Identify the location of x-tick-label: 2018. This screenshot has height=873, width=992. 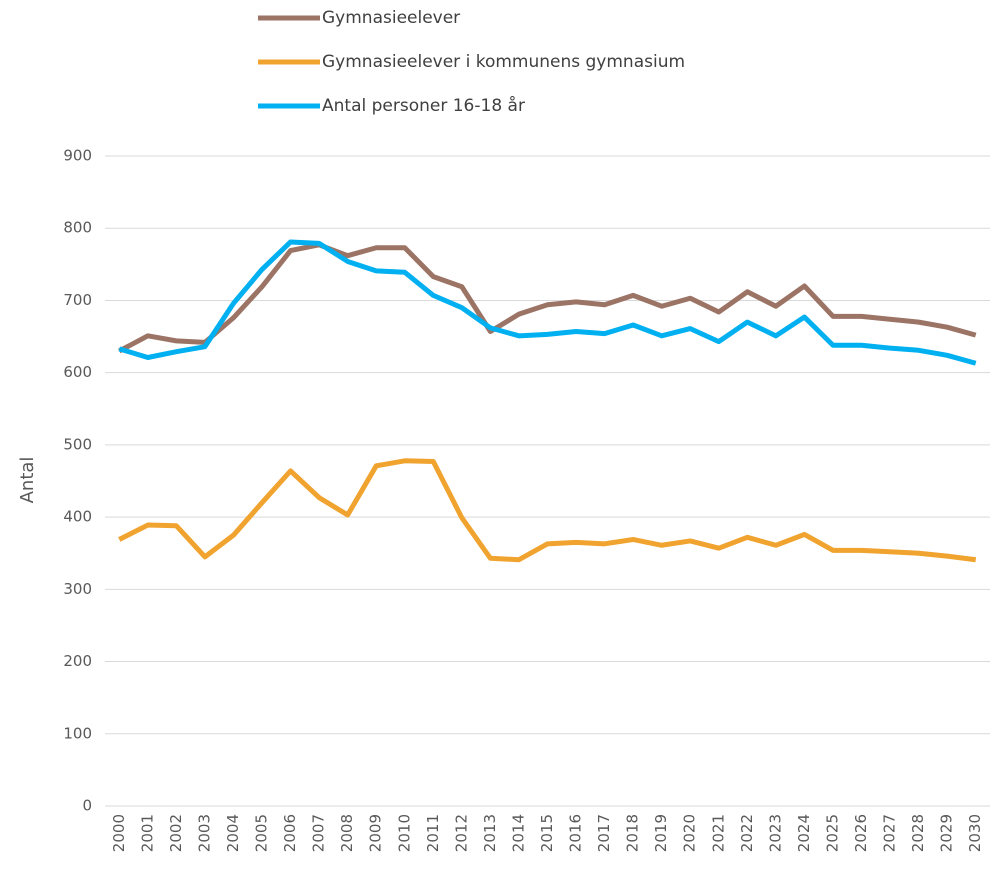
(633, 833).